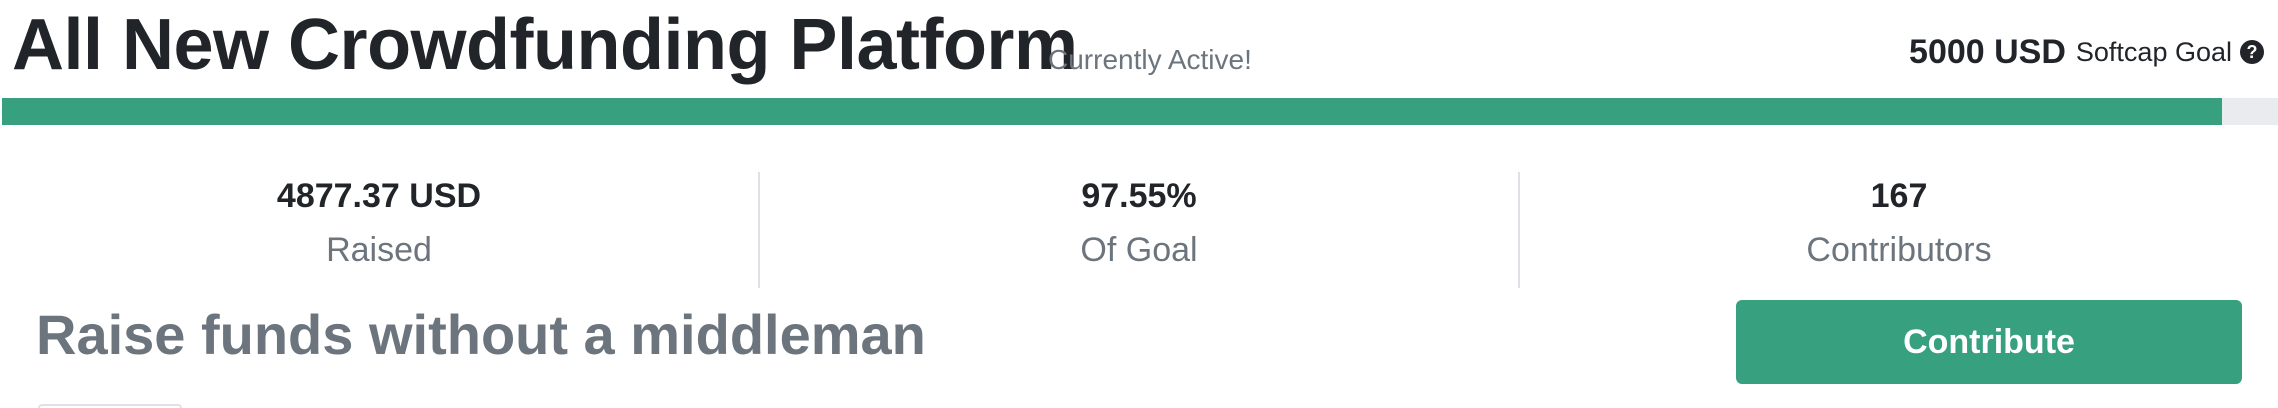 Image resolution: width=2278 pixels, height=408 pixels. Describe the element at coordinates (110, 406) in the screenshot. I see `tab-edge` at that location.